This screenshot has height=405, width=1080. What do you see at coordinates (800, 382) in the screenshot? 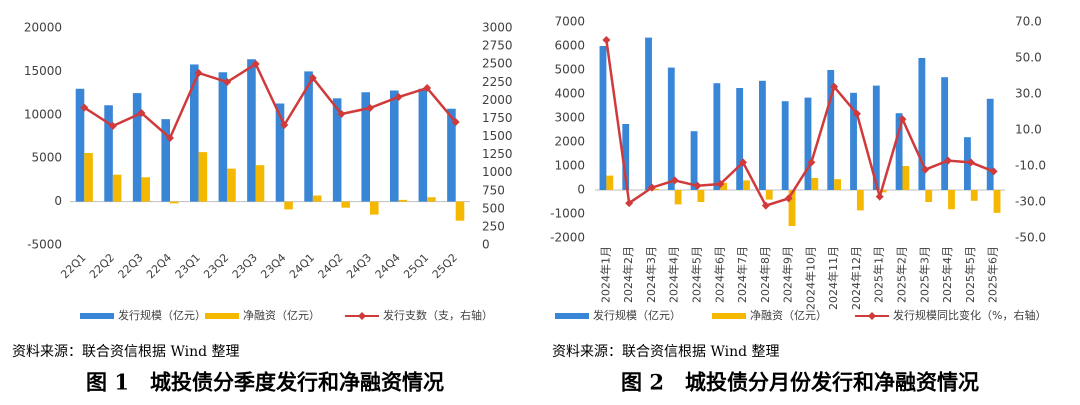
I see `figure-caption: 图 2 城投债分月份发行和净融资情况` at bounding box center [800, 382].